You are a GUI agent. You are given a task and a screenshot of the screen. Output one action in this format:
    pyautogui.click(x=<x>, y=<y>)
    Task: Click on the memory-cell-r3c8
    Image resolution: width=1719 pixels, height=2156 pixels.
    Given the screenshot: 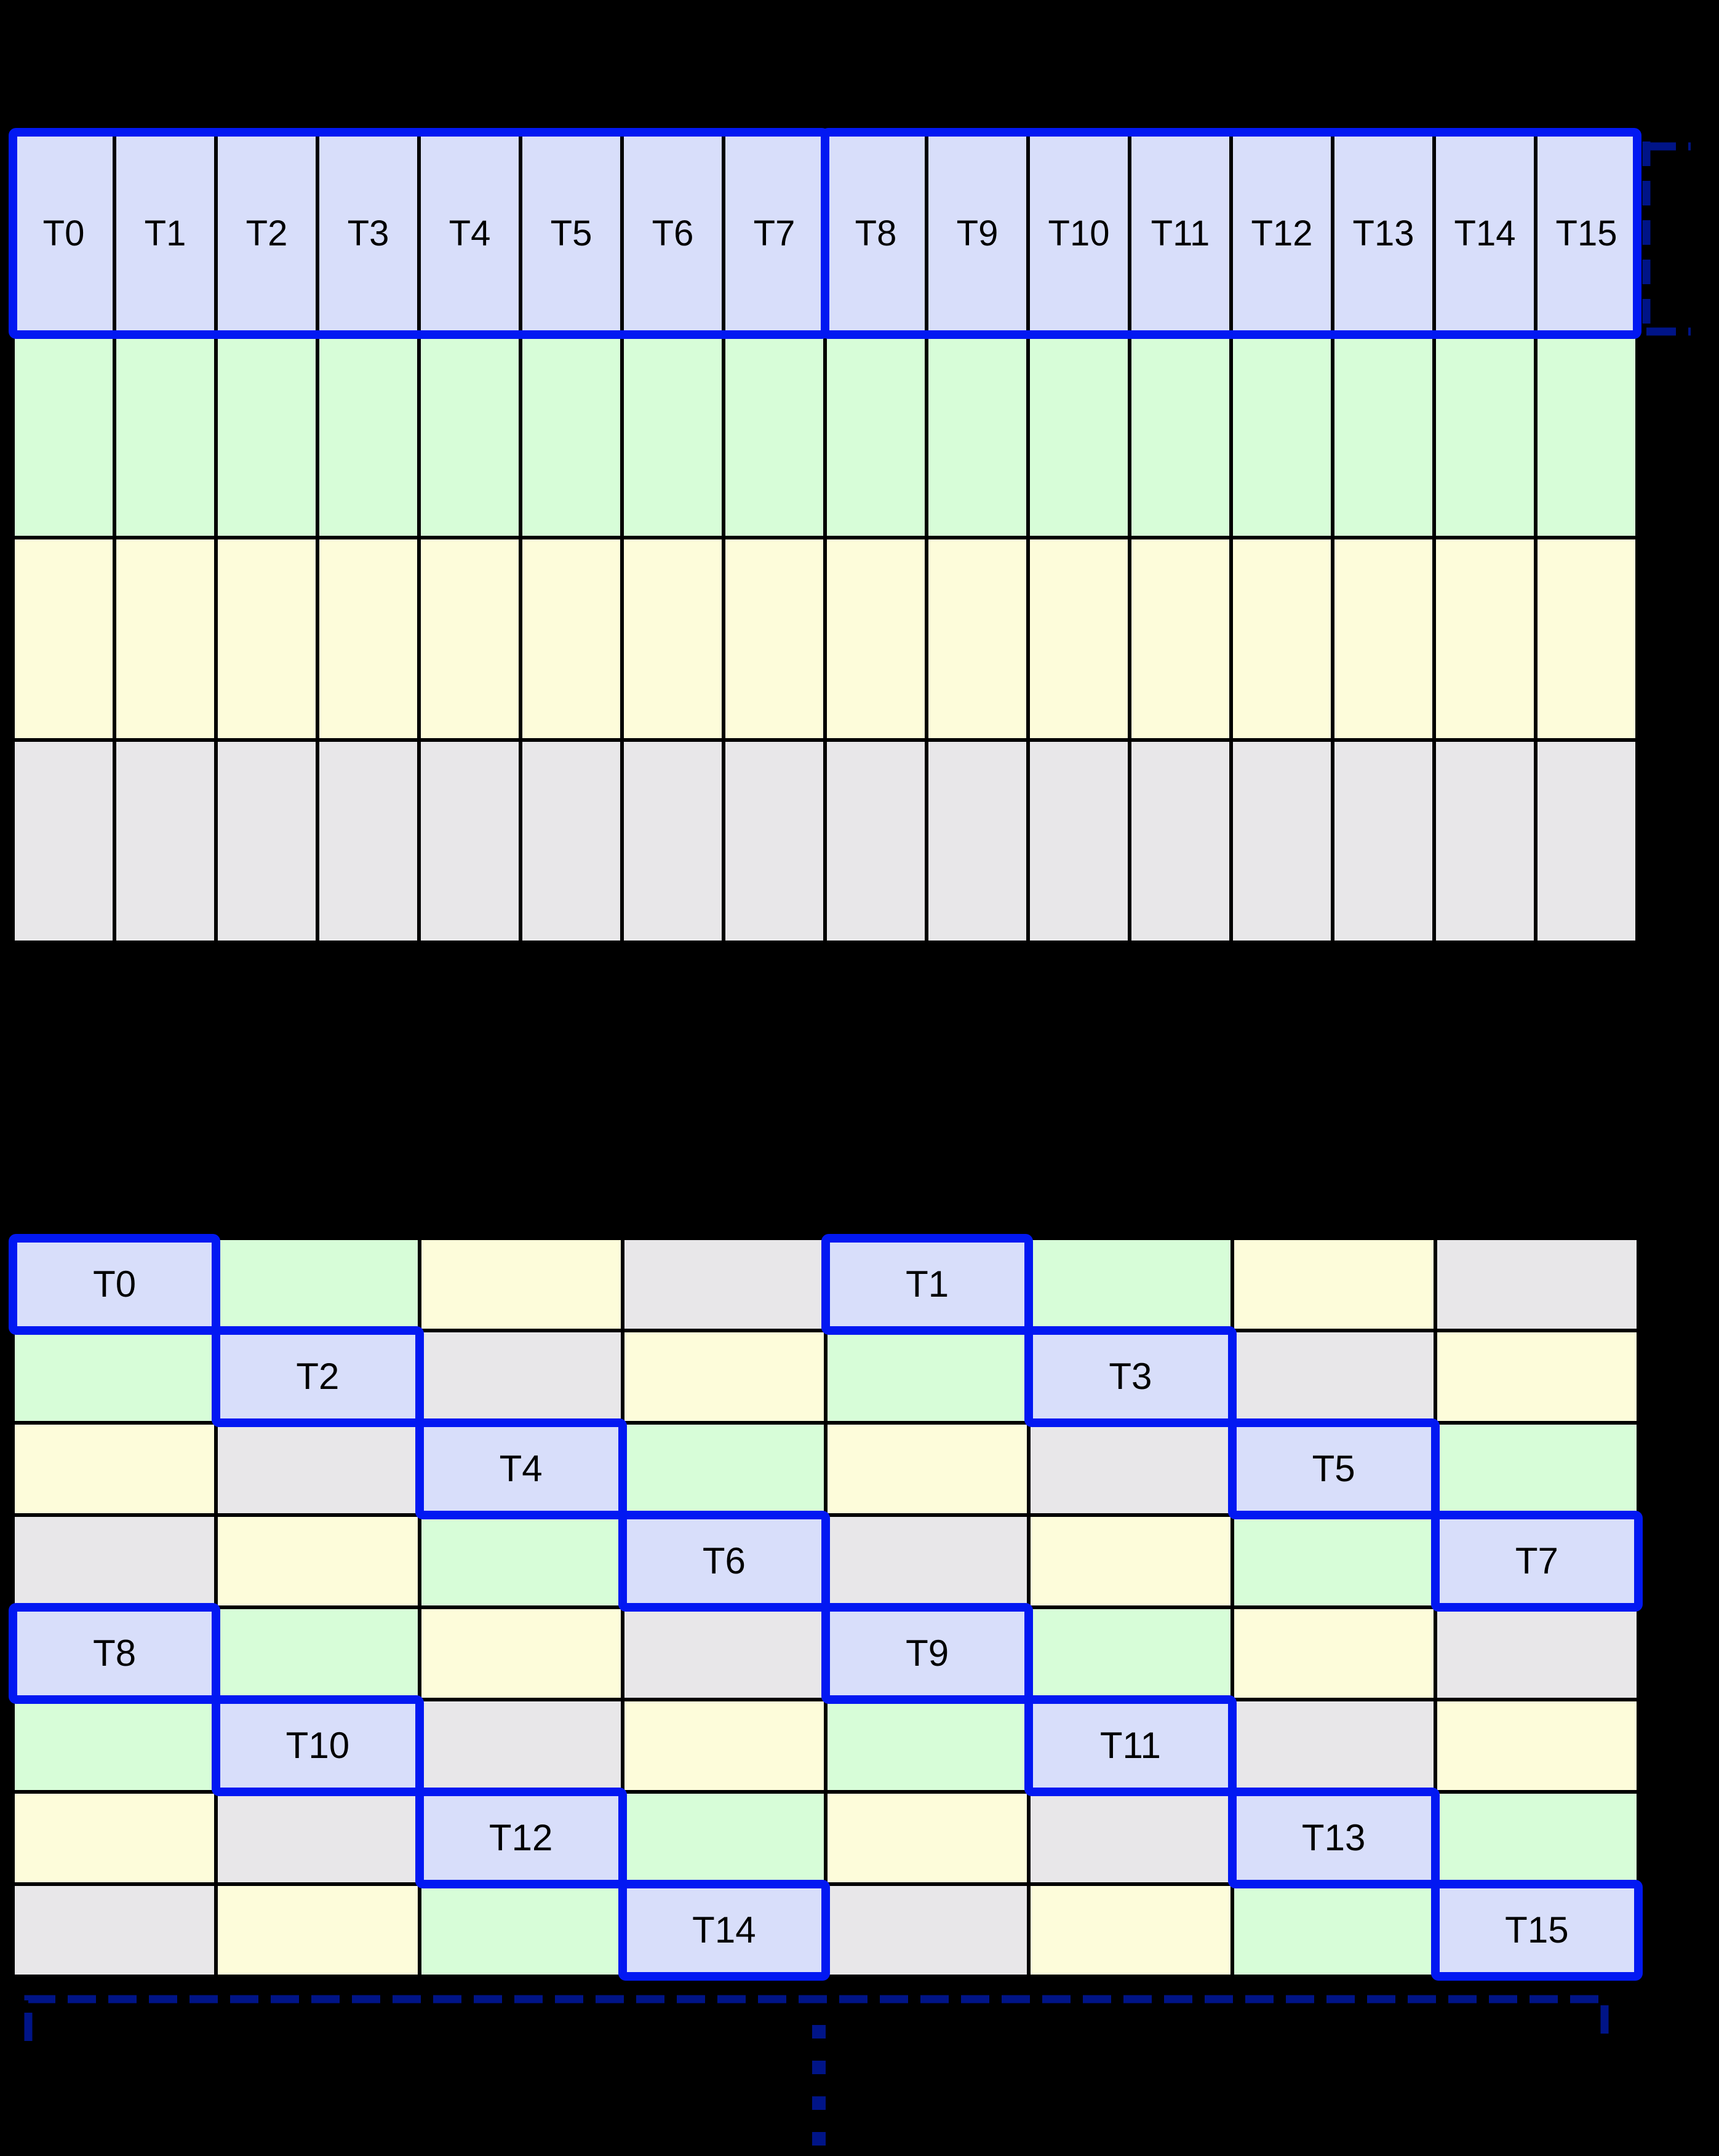 What is the action you would take?
    pyautogui.click(x=876, y=841)
    